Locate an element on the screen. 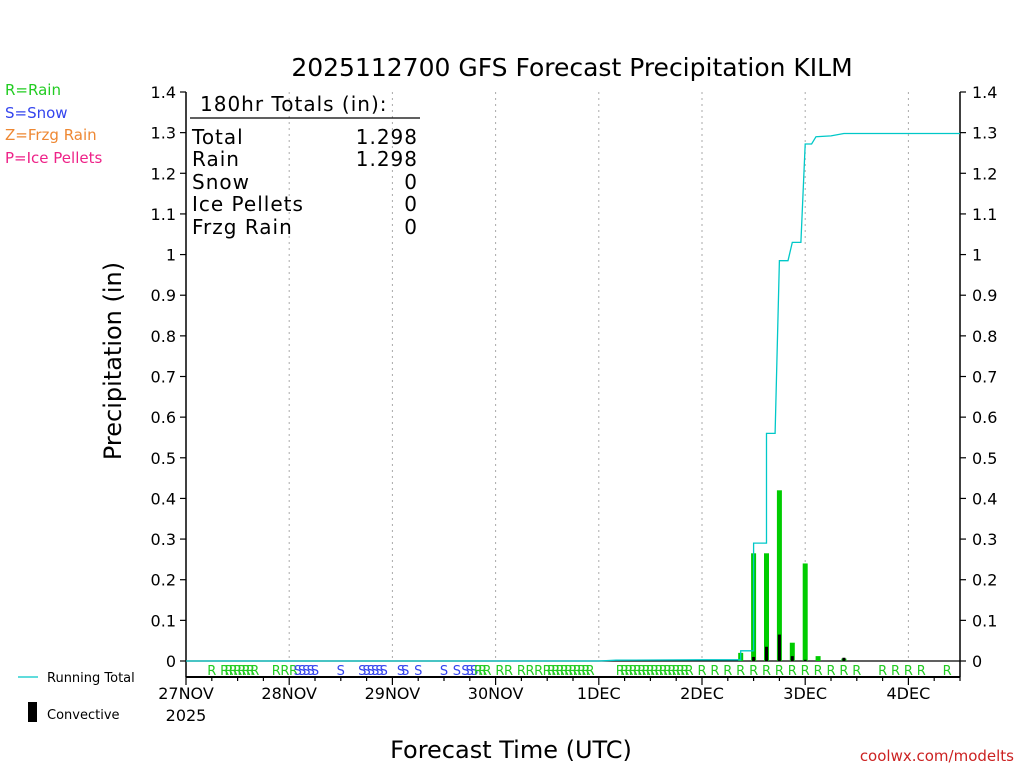 The height and width of the screenshot is (768, 1024). y-tick-label-right: 0.4 is located at coordinates (984, 498).